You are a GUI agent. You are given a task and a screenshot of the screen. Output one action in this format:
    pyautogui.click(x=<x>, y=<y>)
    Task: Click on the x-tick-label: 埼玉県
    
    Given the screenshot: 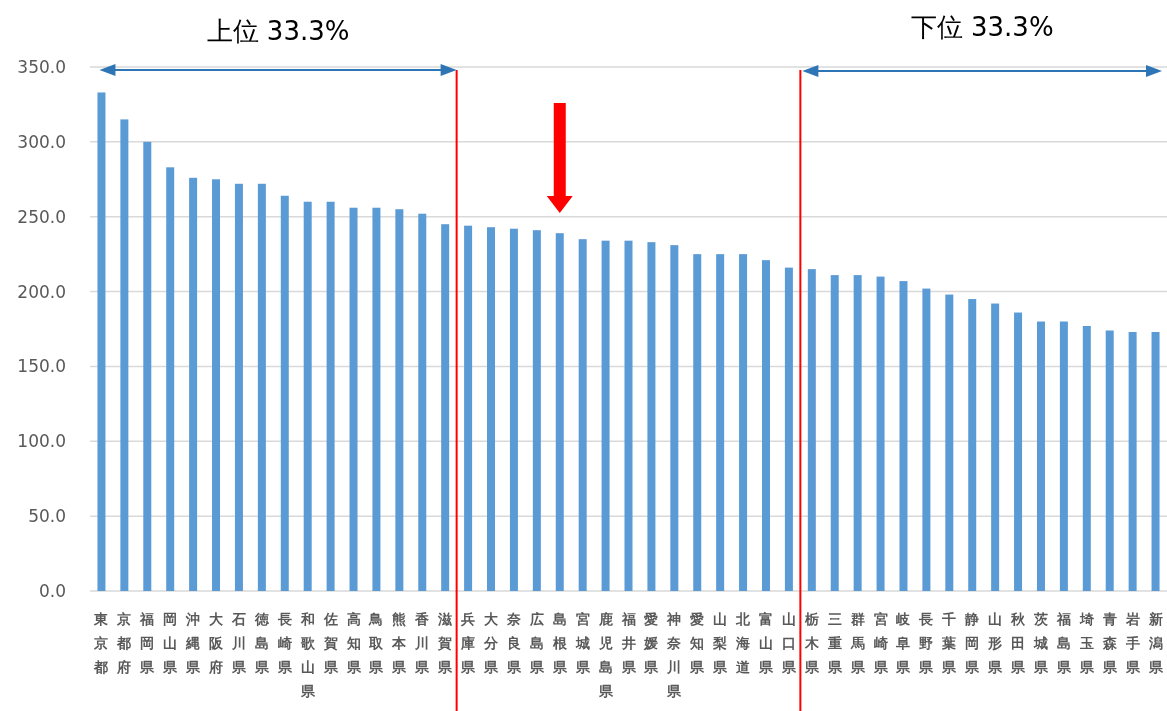 What is the action you would take?
    pyautogui.click(x=1086, y=643)
    